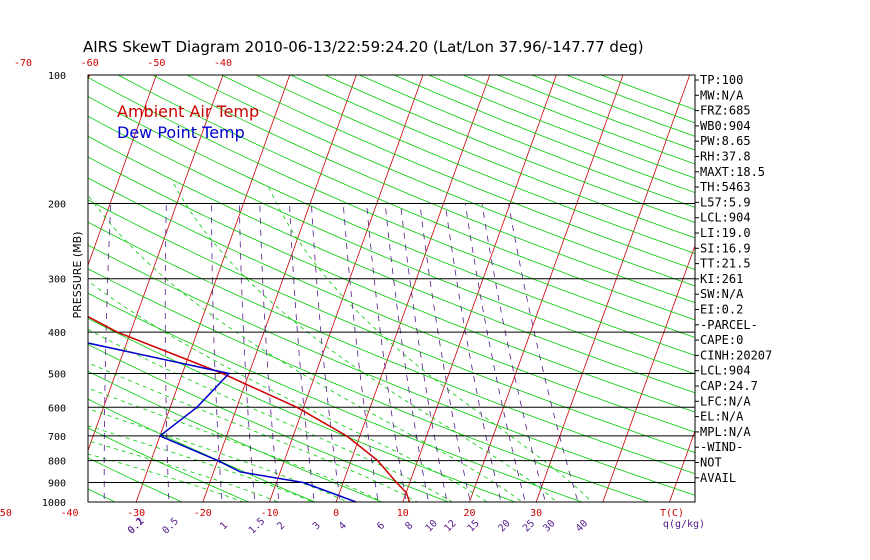  I want to click on bottom-temp-tick-label: -40, so click(69, 513).